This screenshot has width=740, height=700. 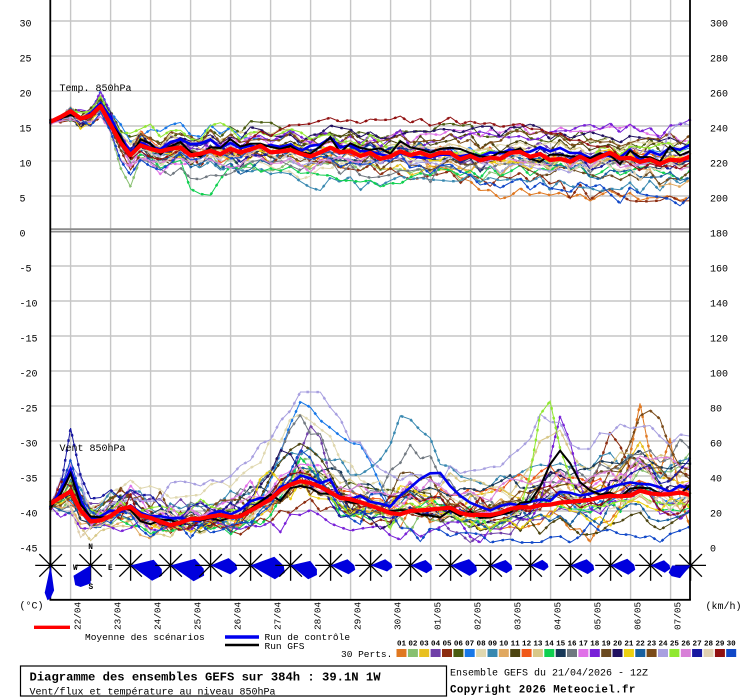 What do you see at coordinates (29, 480) in the screenshot?
I see `svg-text: -35` at bounding box center [29, 480].